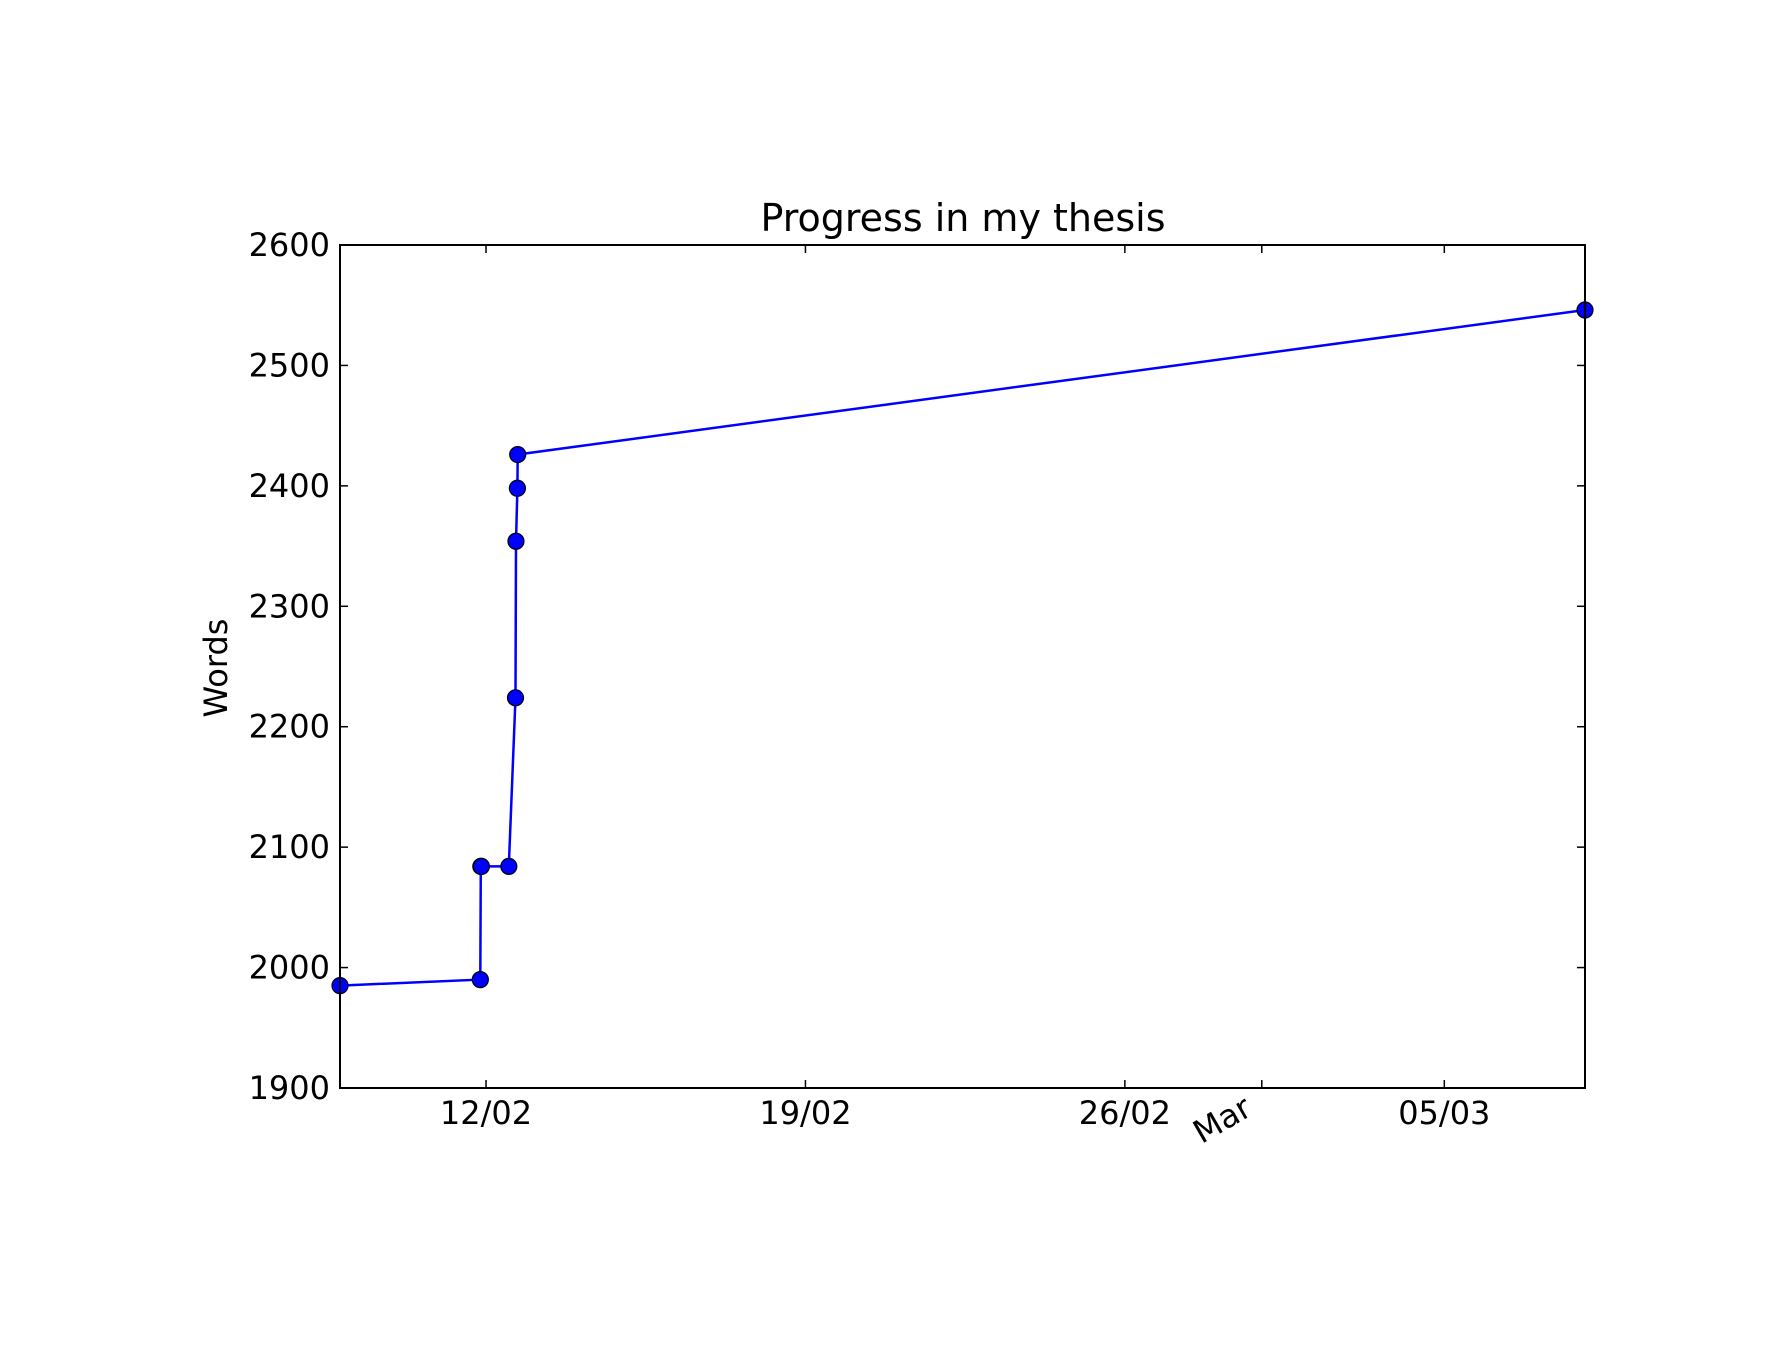 This screenshot has height=1359, width=1778. Describe the element at coordinates (289, 727) in the screenshot. I see `y-tick-label: 2200` at that location.